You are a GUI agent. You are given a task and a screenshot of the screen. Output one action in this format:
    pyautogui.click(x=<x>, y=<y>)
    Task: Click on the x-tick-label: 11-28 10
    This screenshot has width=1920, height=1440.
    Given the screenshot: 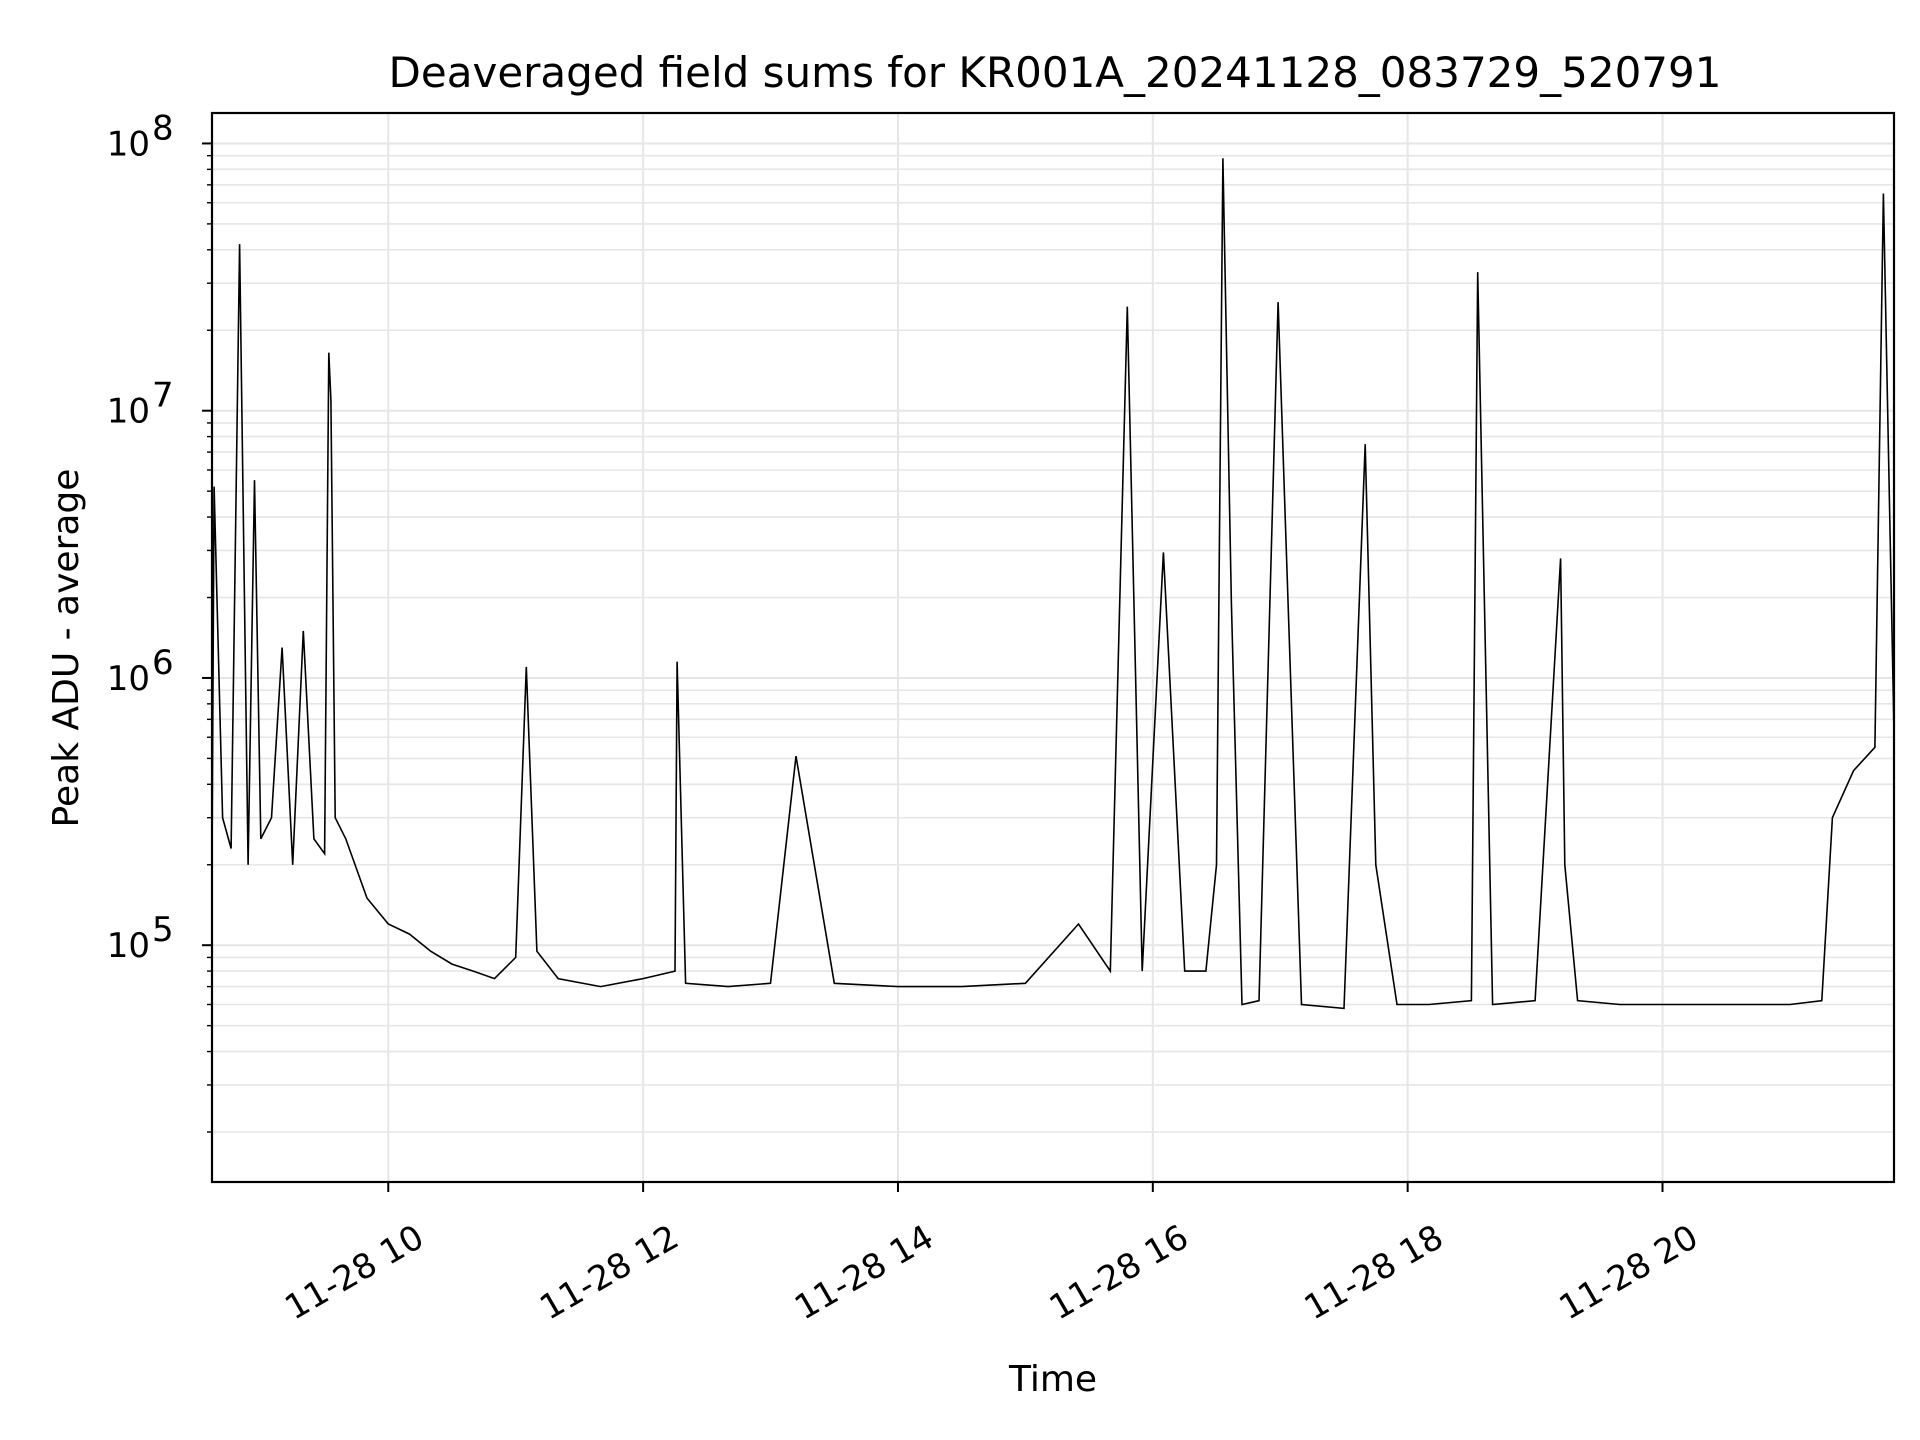 What is the action you would take?
    pyautogui.click(x=354, y=1272)
    